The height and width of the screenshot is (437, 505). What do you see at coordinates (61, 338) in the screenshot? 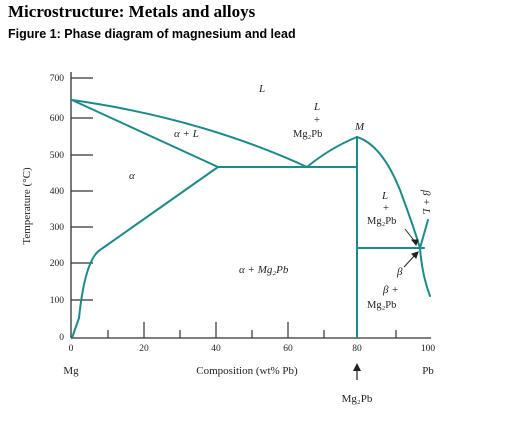
I see `y-tick-0: 0` at bounding box center [61, 338].